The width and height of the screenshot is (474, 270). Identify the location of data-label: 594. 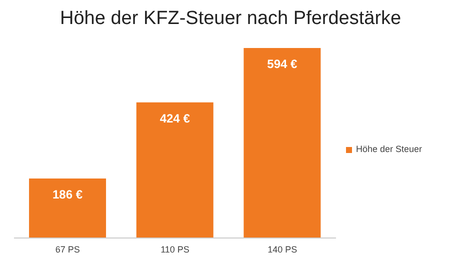
(277, 64).